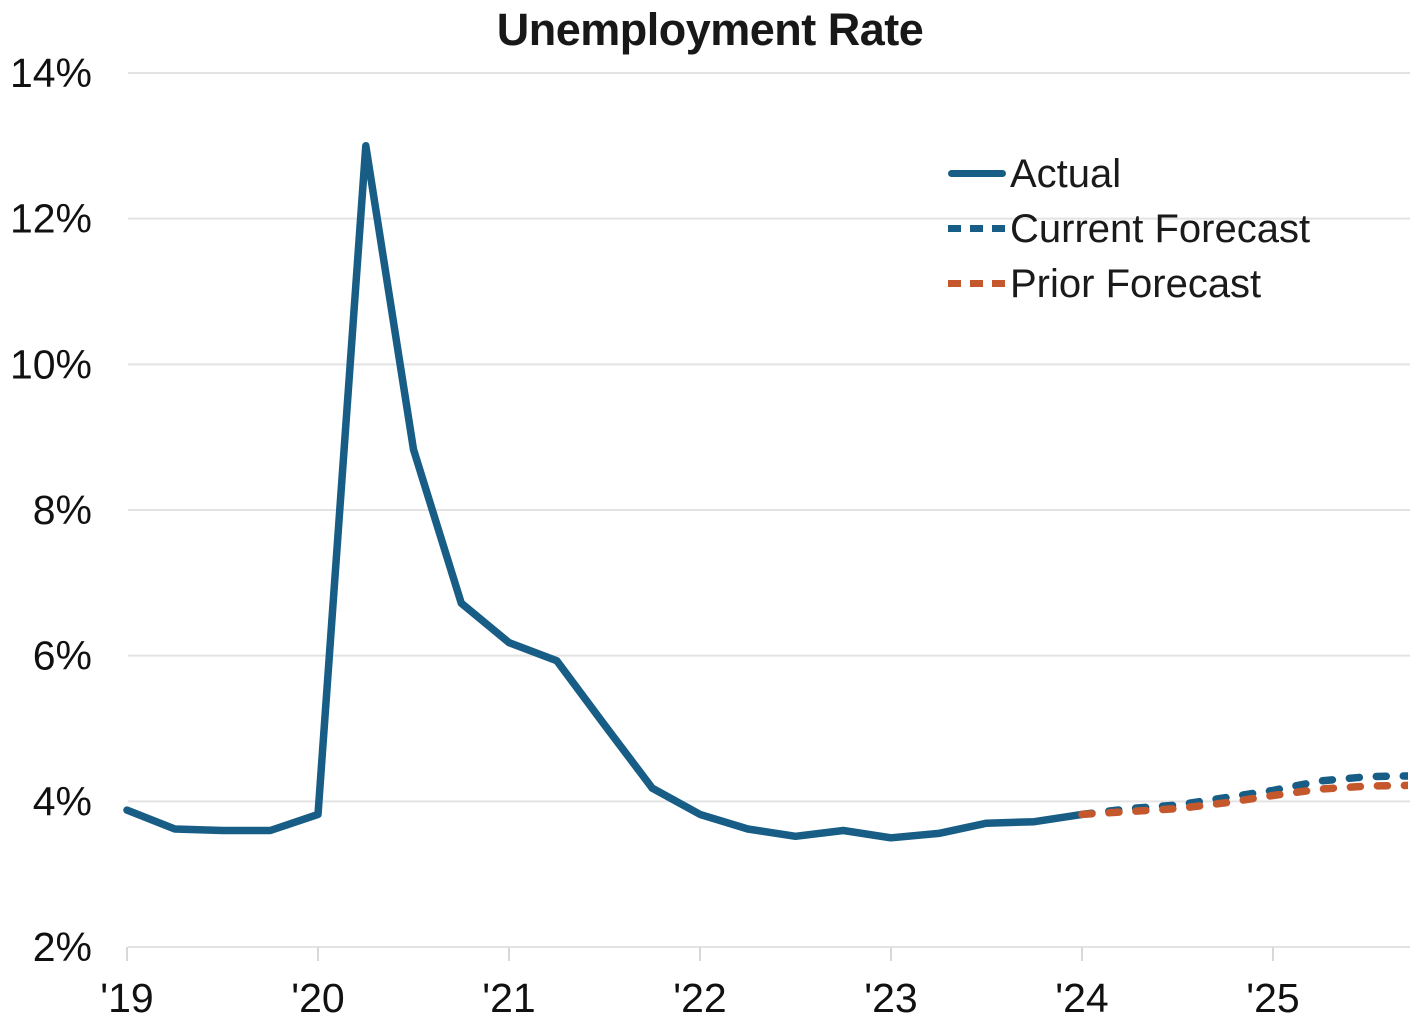  Describe the element at coordinates (1136, 283) in the screenshot. I see `legend-label-prior-forecast: Prior Forecast` at that location.